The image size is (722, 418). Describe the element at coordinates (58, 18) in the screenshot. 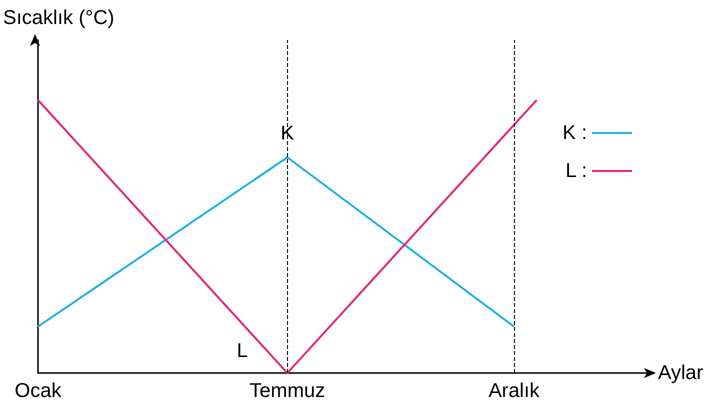

I see `y-axis-title: Sıcaklık (°C)` at that location.